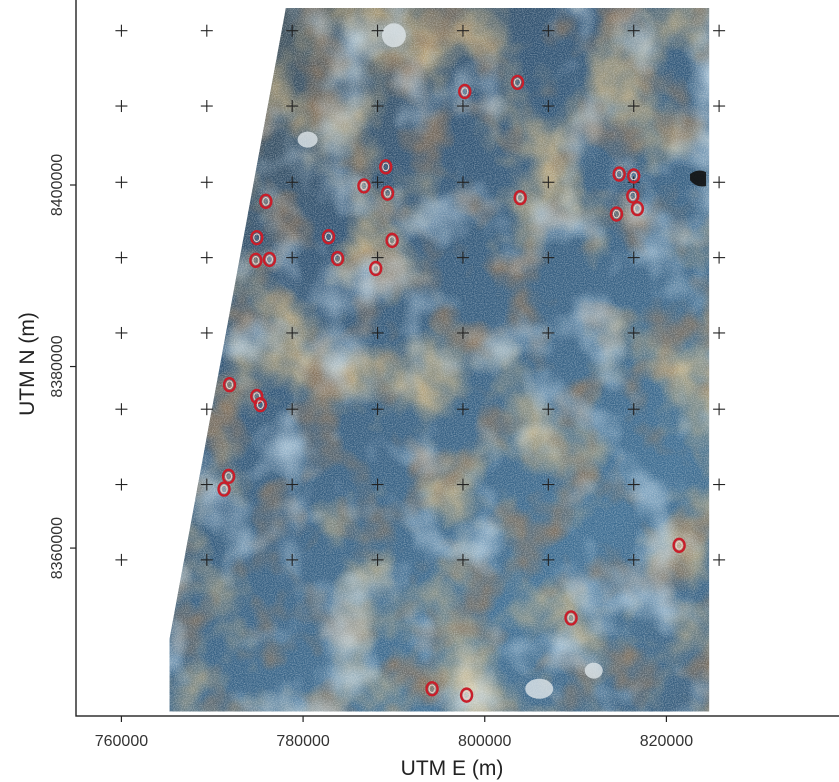  I want to click on x-axis-ticks: 760000 780000 800000 820000, so click(394, 733).